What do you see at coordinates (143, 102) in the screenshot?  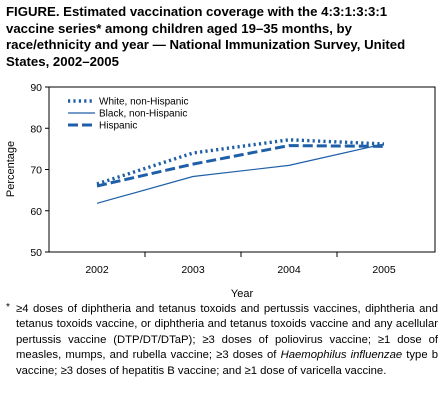 I see `legend-label: White, non-Hispanic` at bounding box center [143, 102].